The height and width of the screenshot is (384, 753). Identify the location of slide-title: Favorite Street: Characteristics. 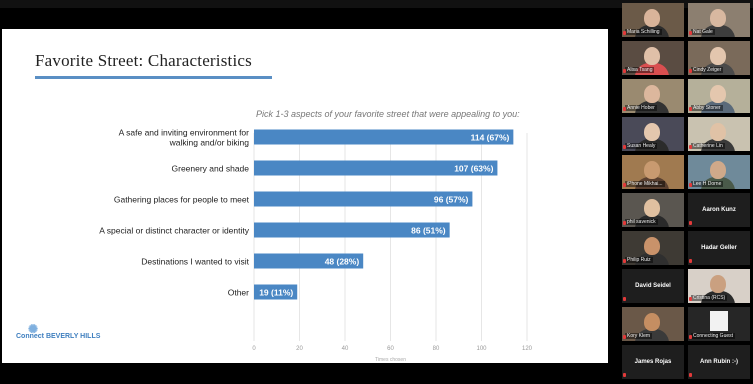
(143, 60).